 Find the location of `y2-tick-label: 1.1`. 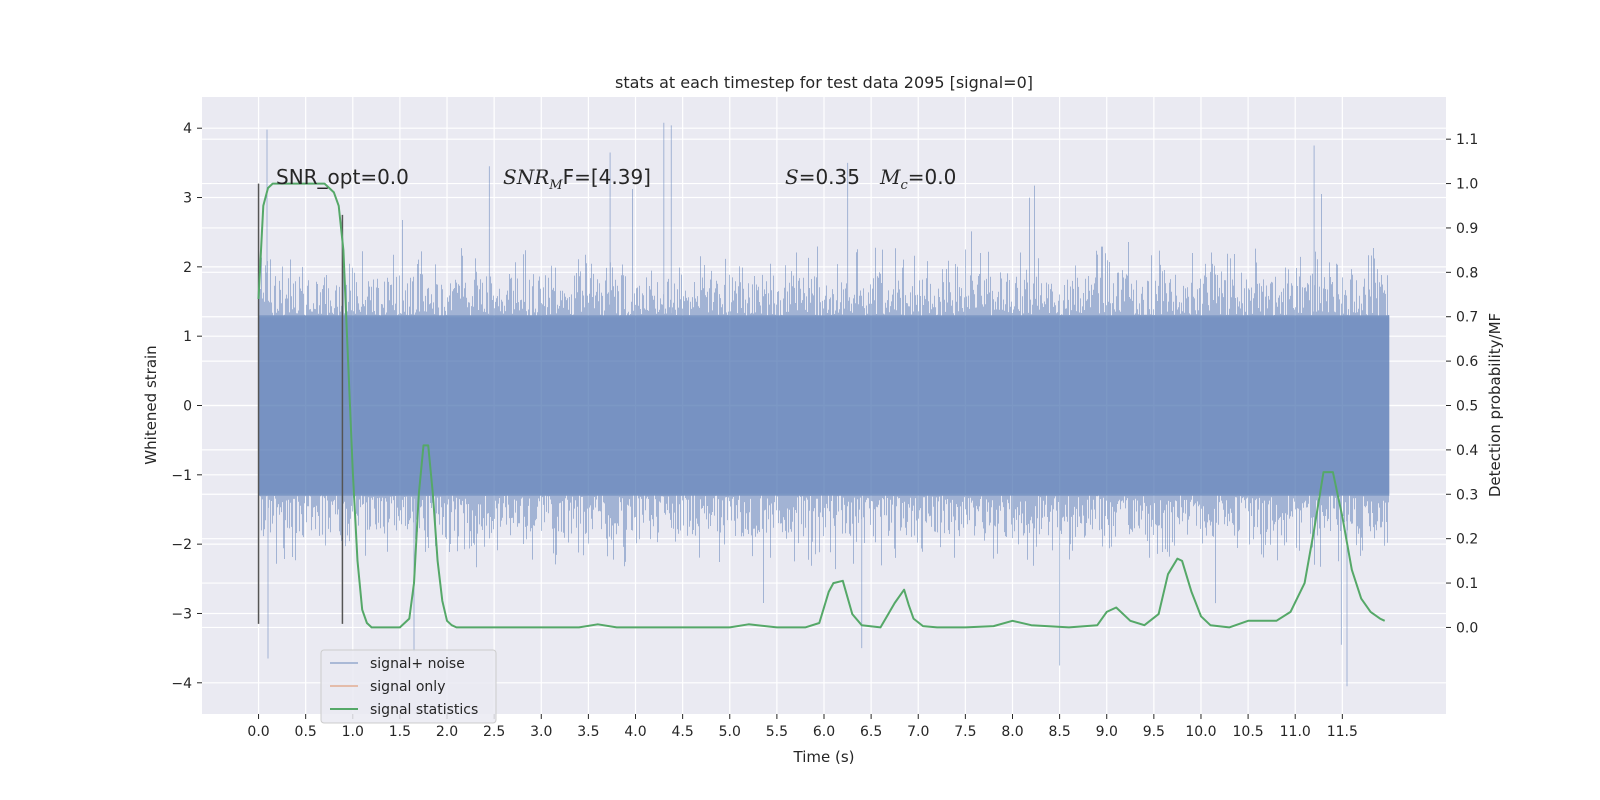

y2-tick-label: 1.1 is located at coordinates (1467, 140).